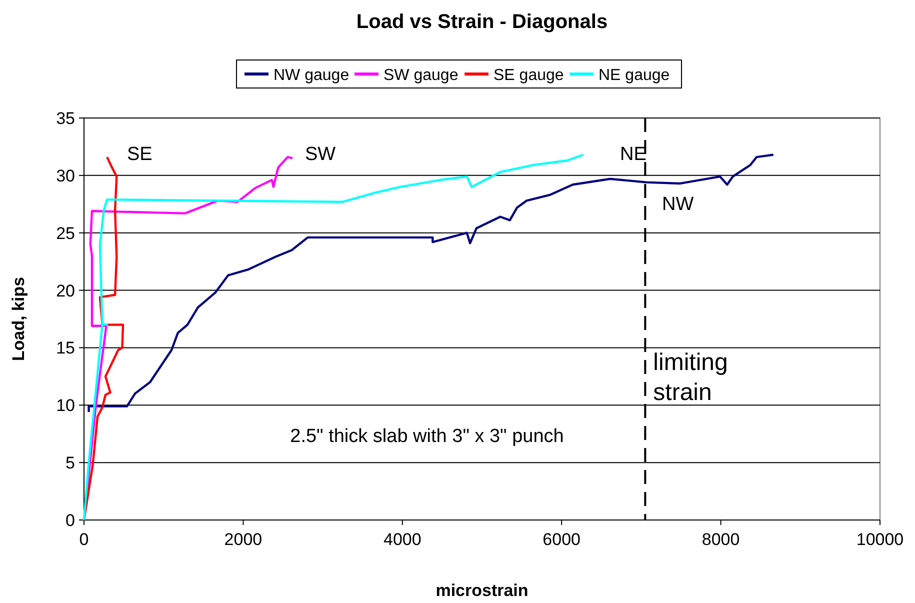 The image size is (915, 603). I want to click on line-series, so click(103, 339).